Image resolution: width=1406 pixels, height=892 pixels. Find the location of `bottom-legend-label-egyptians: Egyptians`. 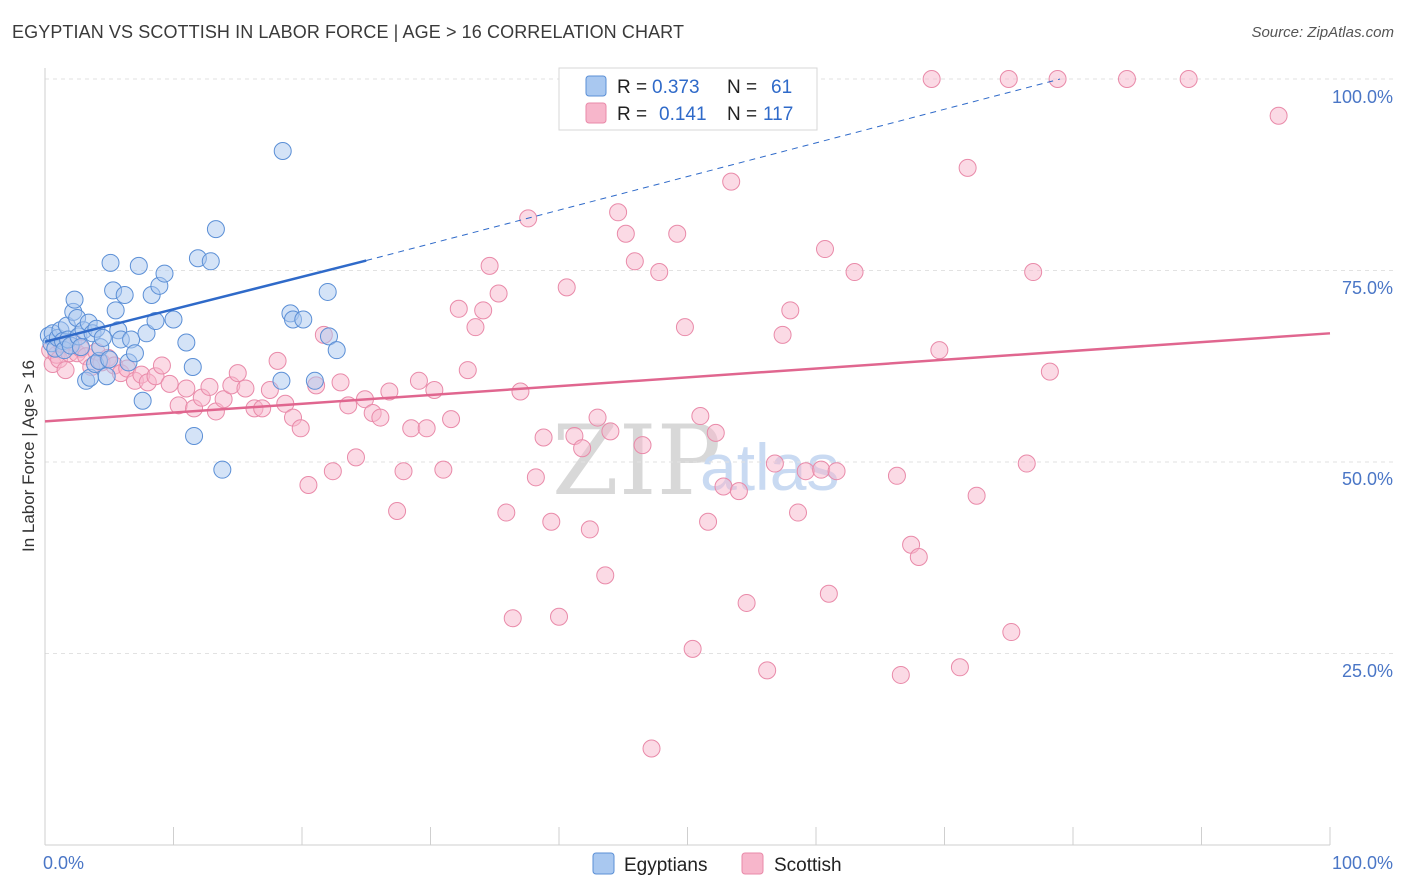

bottom-legend-label-egyptians: Egyptians is located at coordinates (665, 865).